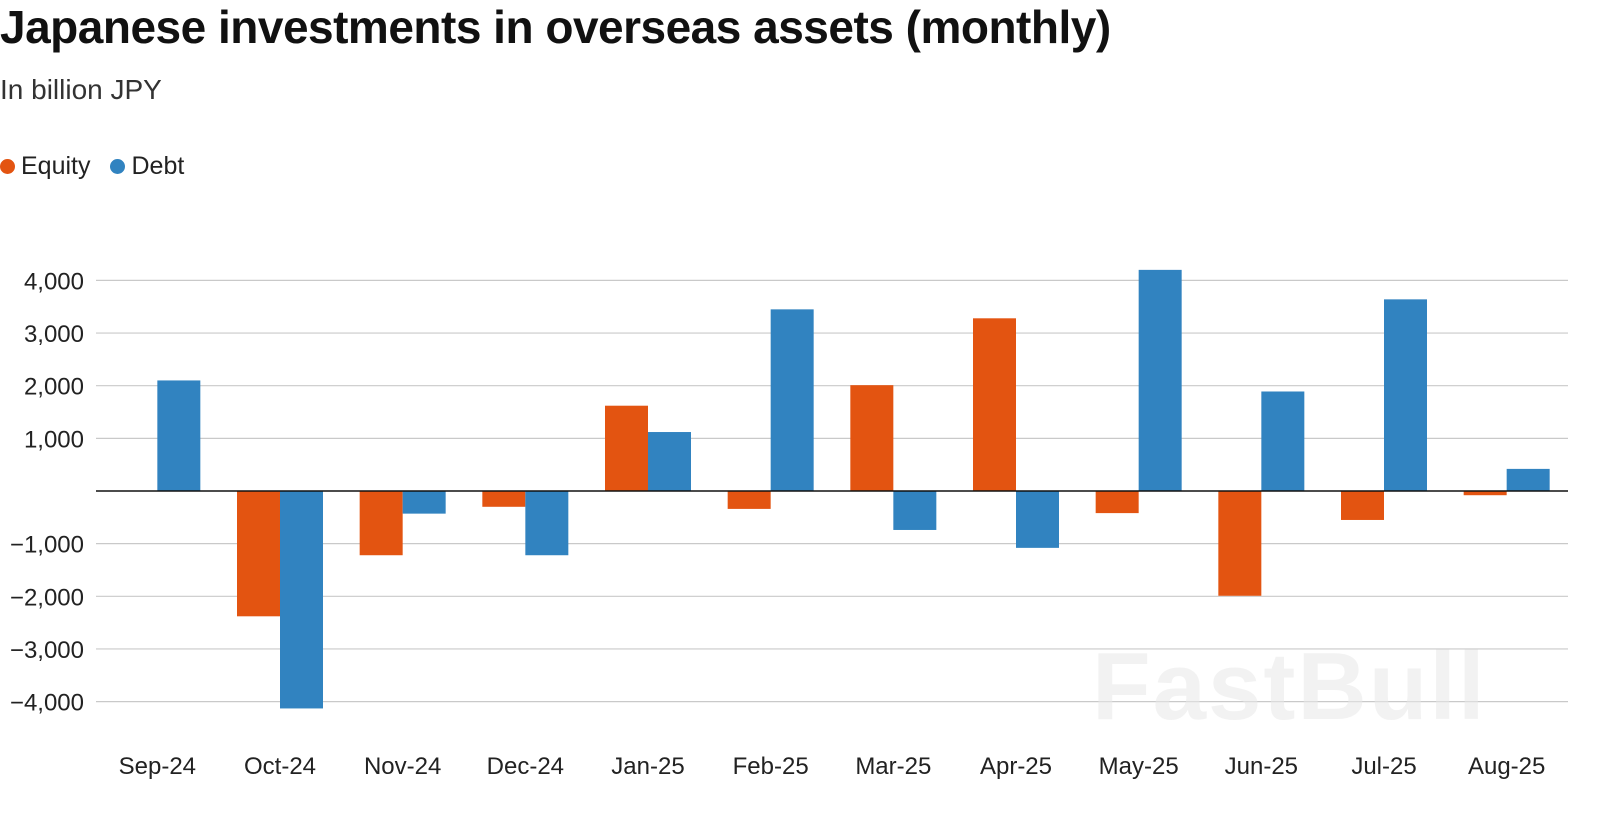 This screenshot has height=813, width=1600. Describe the element at coordinates (1016, 766) in the screenshot. I see `x-tick-label: Apr-25` at that location.